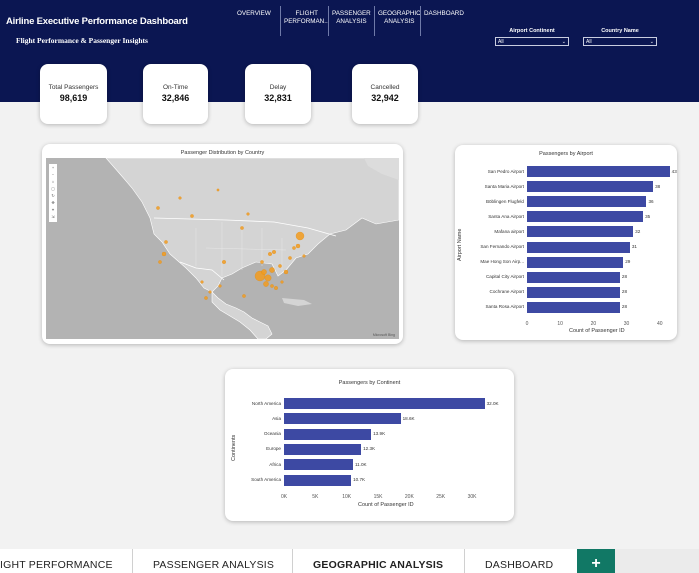 Image resolution: width=699 pixels, height=573 pixels. Describe the element at coordinates (504, 186) in the screenshot. I see `airport-category-label: Santa Maria Airport` at that location.